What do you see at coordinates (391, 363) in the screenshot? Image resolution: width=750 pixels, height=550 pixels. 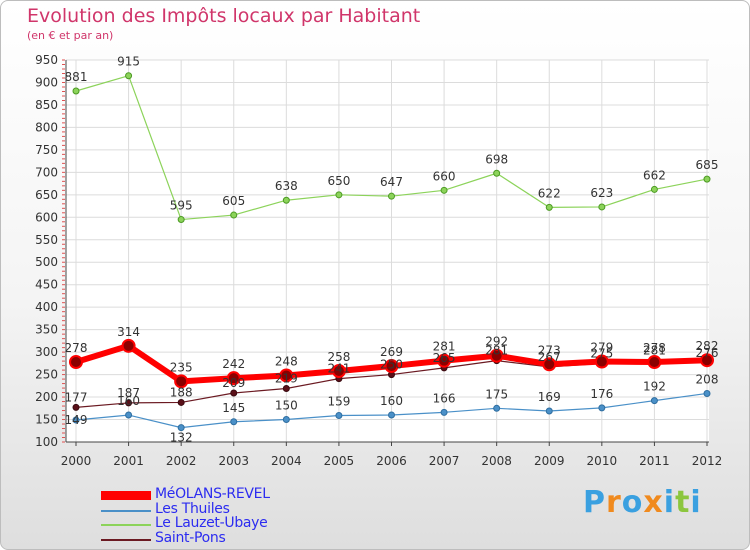 I see `series-m-olans-revel` at bounding box center [391, 363].